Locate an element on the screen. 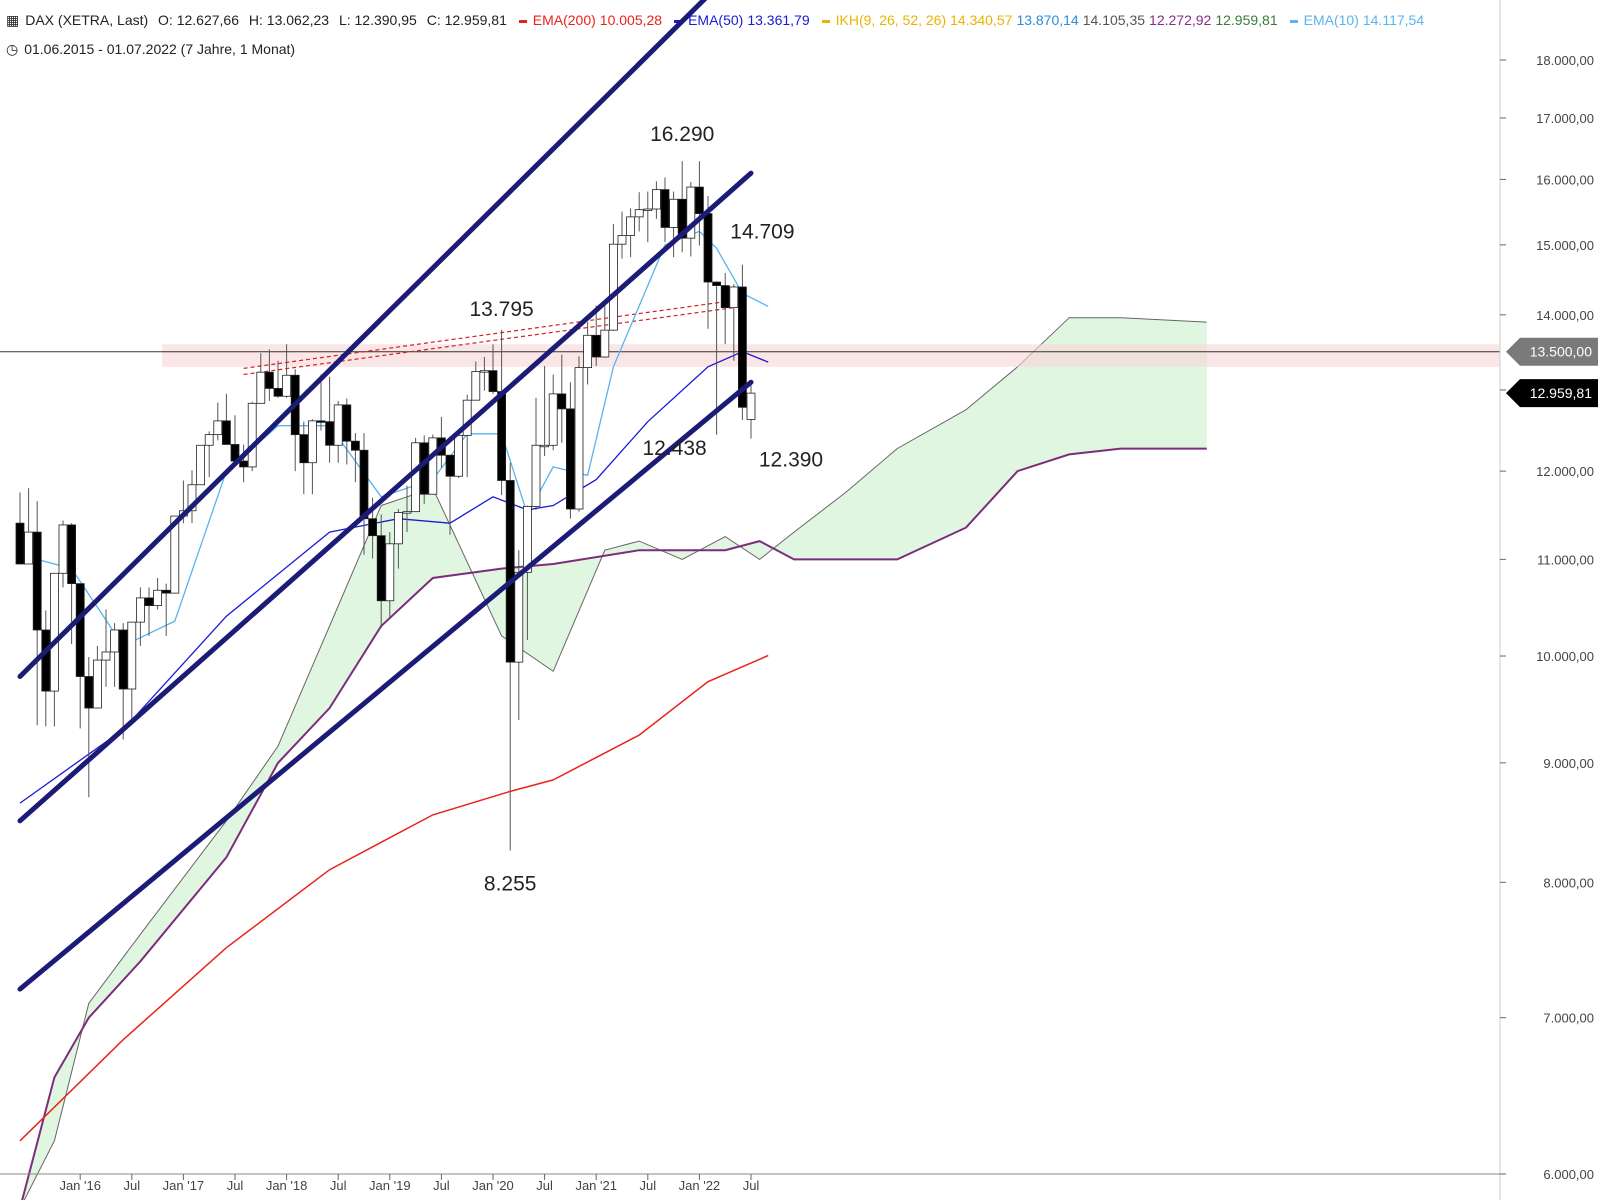 Image resolution: width=1600 pixels, height=1200 pixels. price-annotation: 12.390 is located at coordinates (791, 460).